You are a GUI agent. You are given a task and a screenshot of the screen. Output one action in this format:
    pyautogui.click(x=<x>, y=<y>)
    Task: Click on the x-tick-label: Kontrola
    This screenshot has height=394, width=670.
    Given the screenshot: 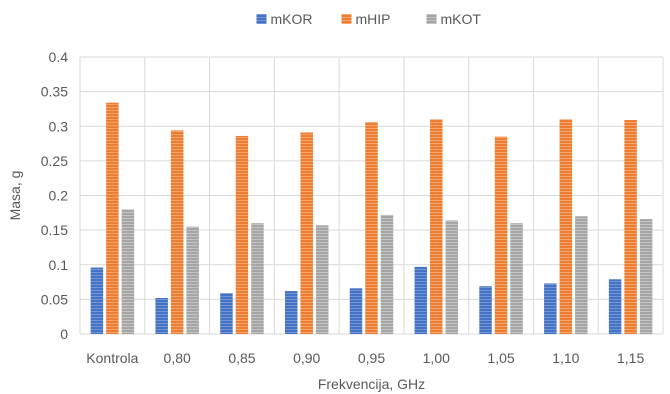 What is the action you would take?
    pyautogui.click(x=112, y=358)
    